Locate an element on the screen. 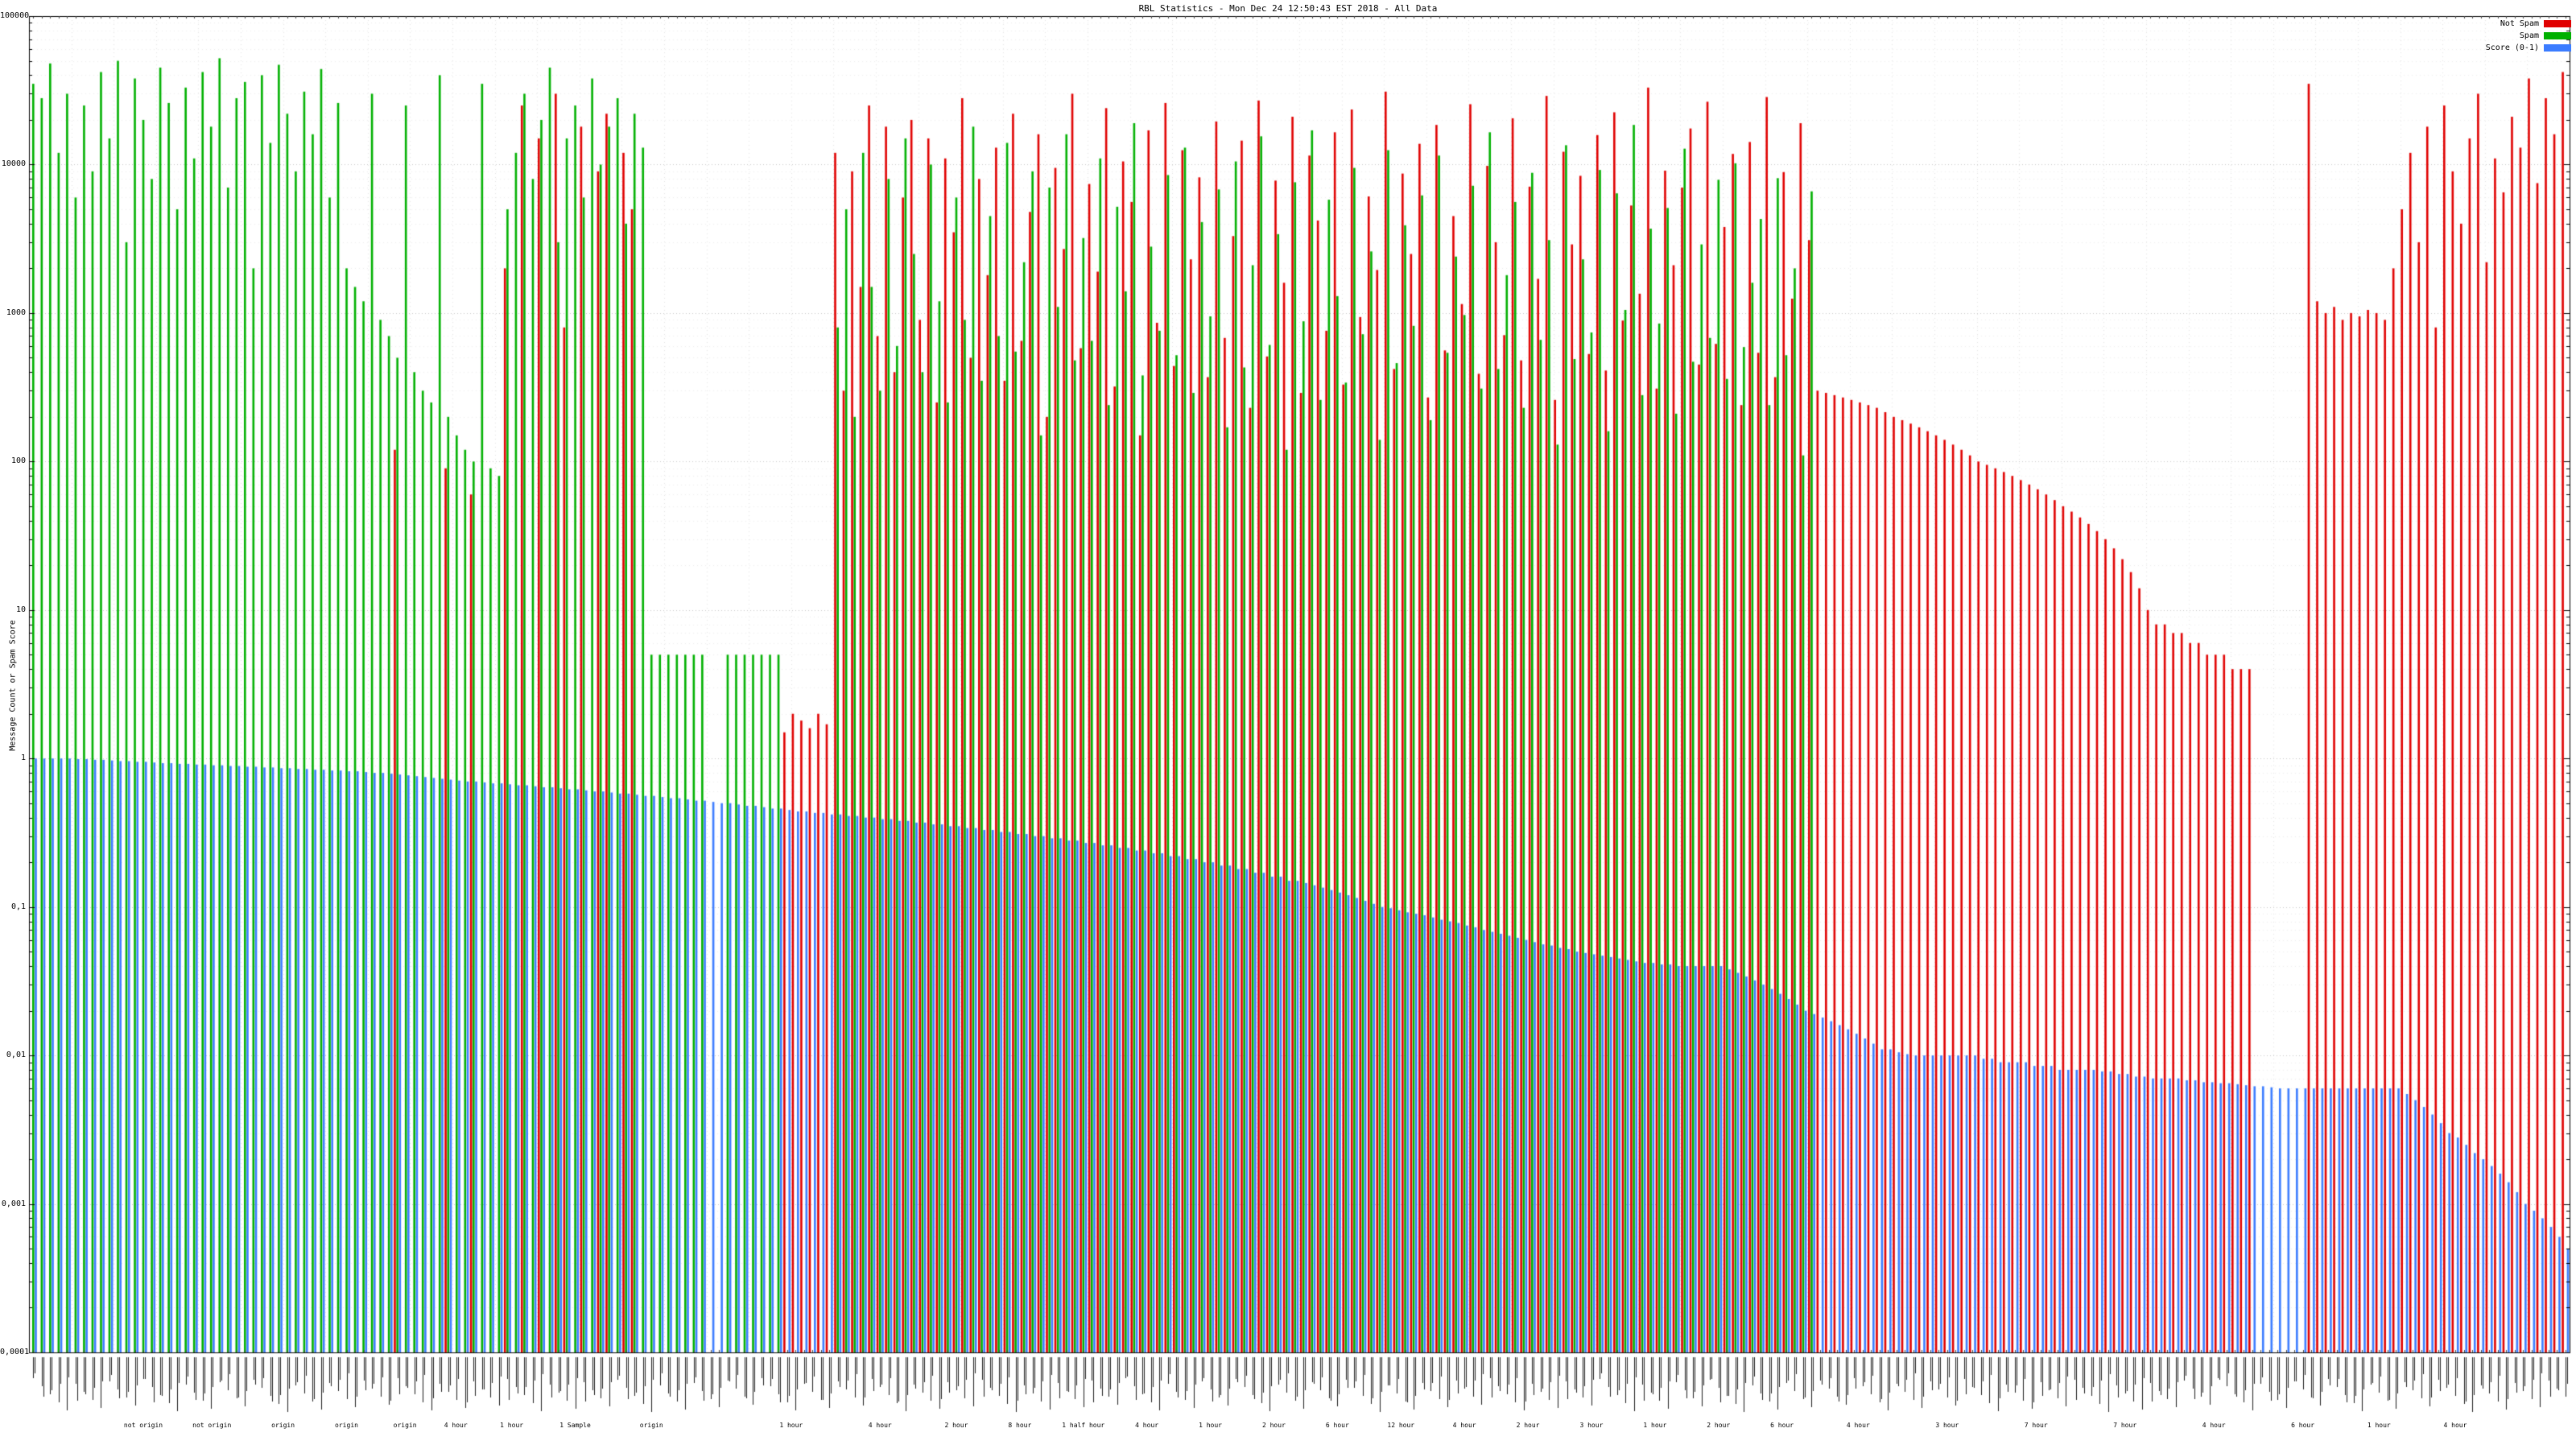  x-sub-label: 8 hour is located at coordinates (1020, 1425).